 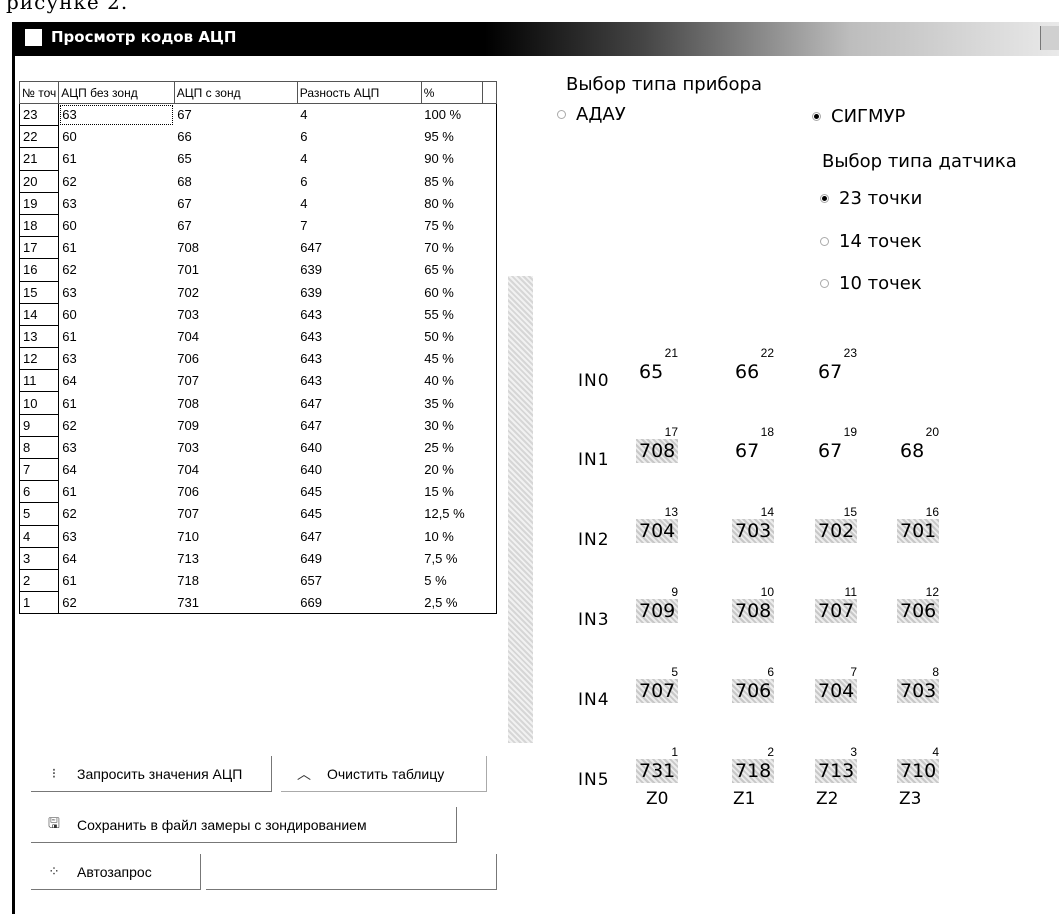 I want to click on table-row: 14 60 703 643 55 %, so click(x=257, y=314).